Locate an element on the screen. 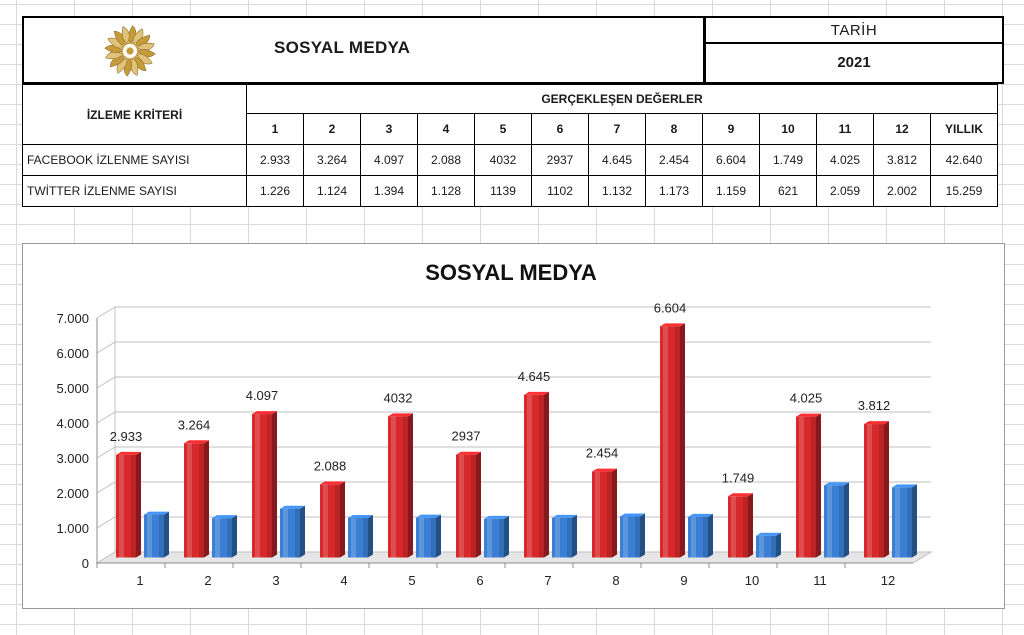 This screenshot has height=635, width=1024. table-cell: 1.159 is located at coordinates (731, 191).